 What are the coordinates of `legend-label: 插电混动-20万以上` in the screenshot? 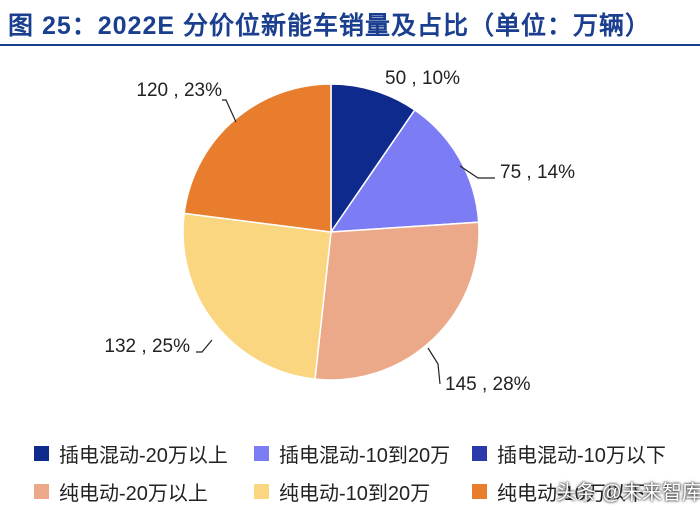 It's located at (143, 455).